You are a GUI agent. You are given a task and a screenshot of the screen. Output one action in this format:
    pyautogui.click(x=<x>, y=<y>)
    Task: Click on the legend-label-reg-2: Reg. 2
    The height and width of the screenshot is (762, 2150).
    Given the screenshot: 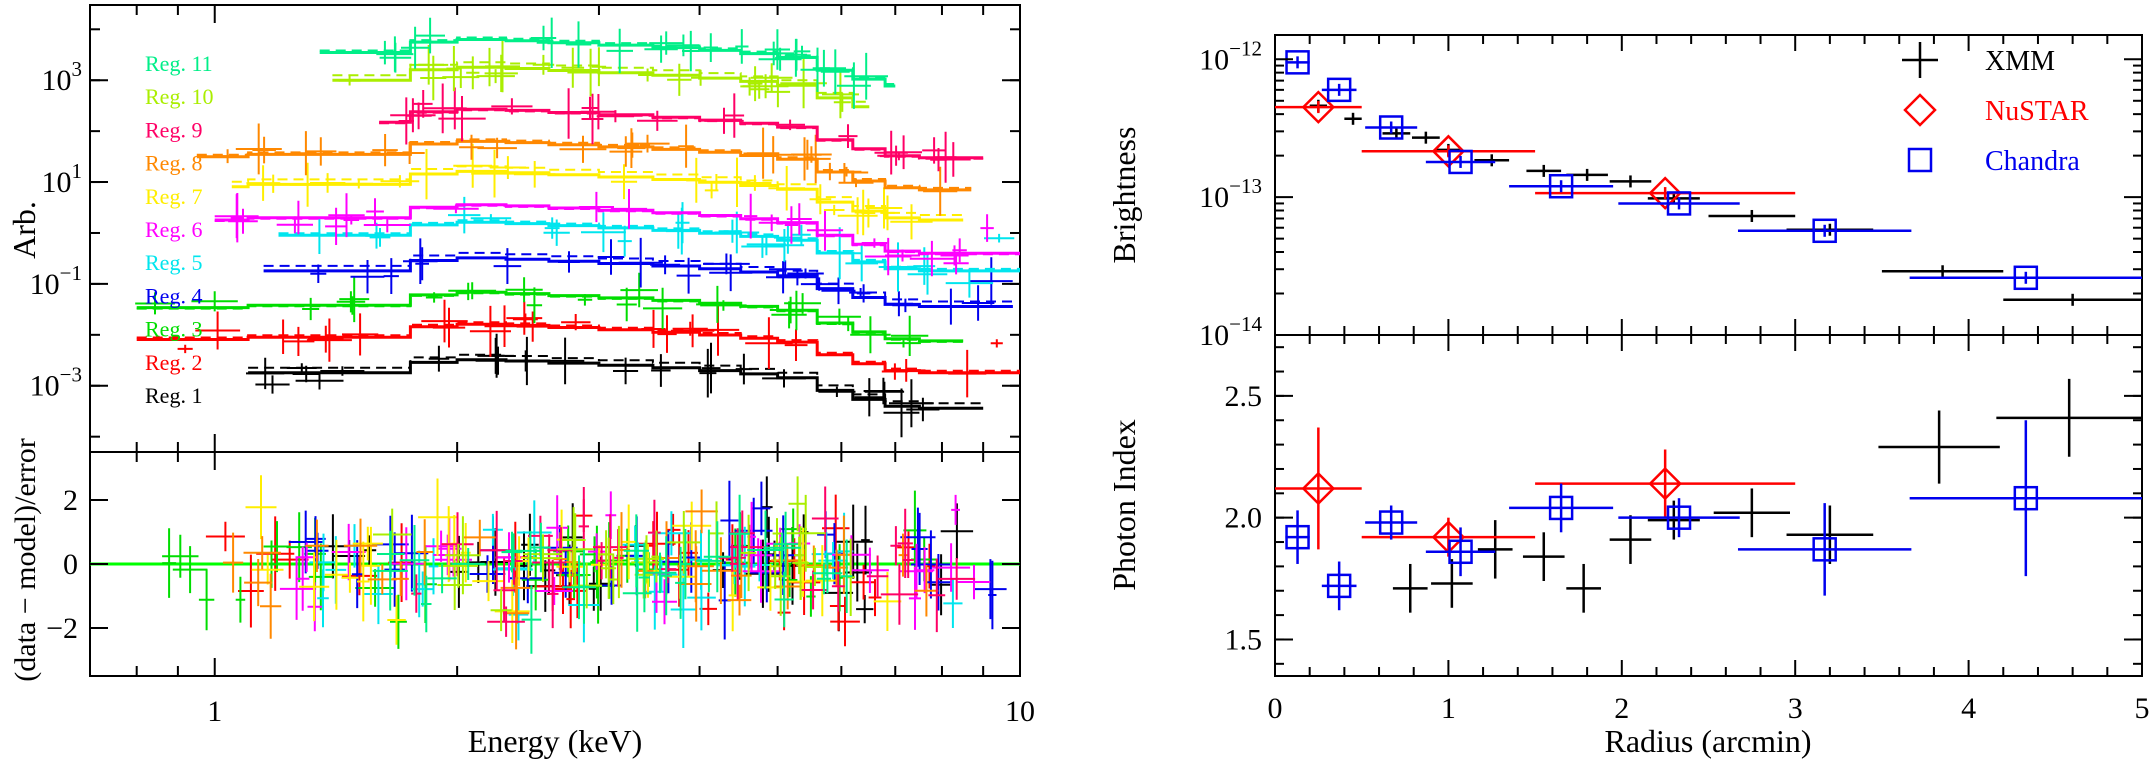 What is the action you would take?
    pyautogui.click(x=173, y=362)
    